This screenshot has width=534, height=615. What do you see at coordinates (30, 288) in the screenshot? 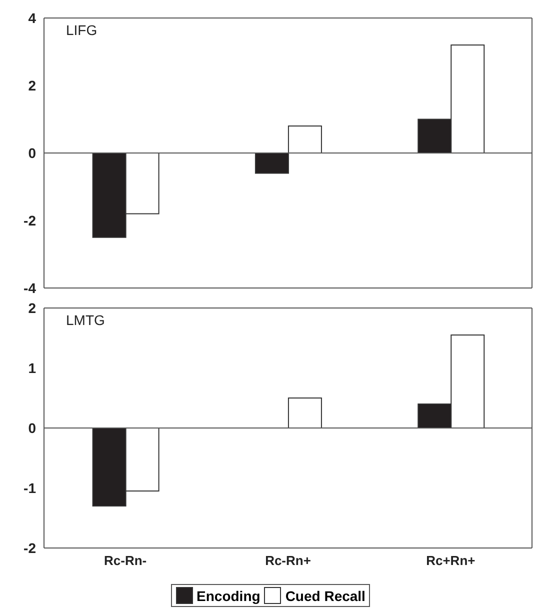
I see `y-tick-label: -4` at bounding box center [30, 288].